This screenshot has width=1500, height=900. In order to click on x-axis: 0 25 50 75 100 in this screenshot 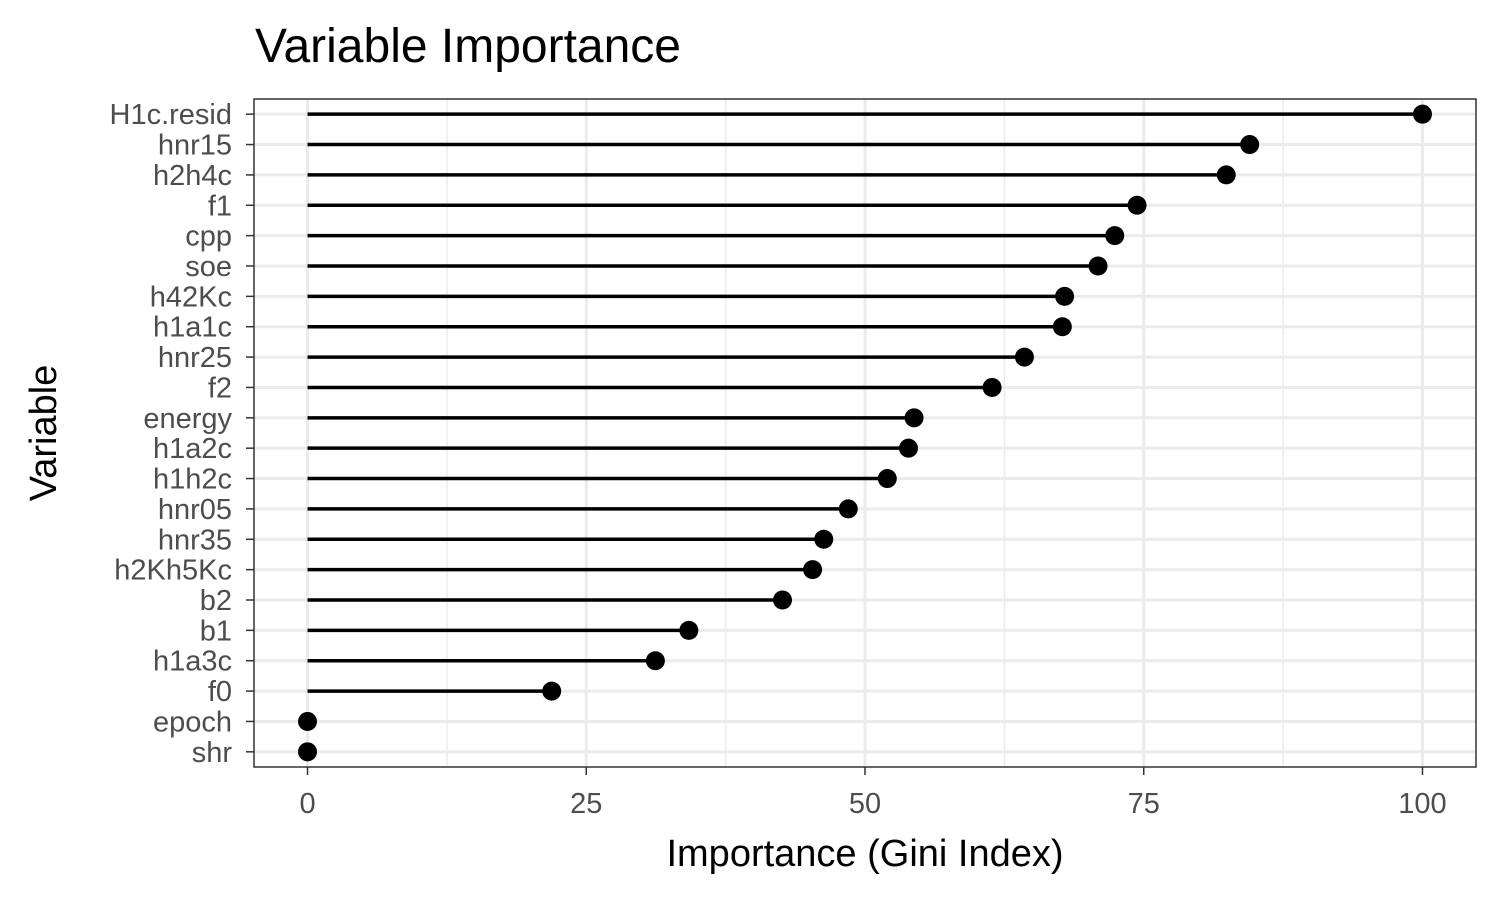, I will do `click(873, 793)`.